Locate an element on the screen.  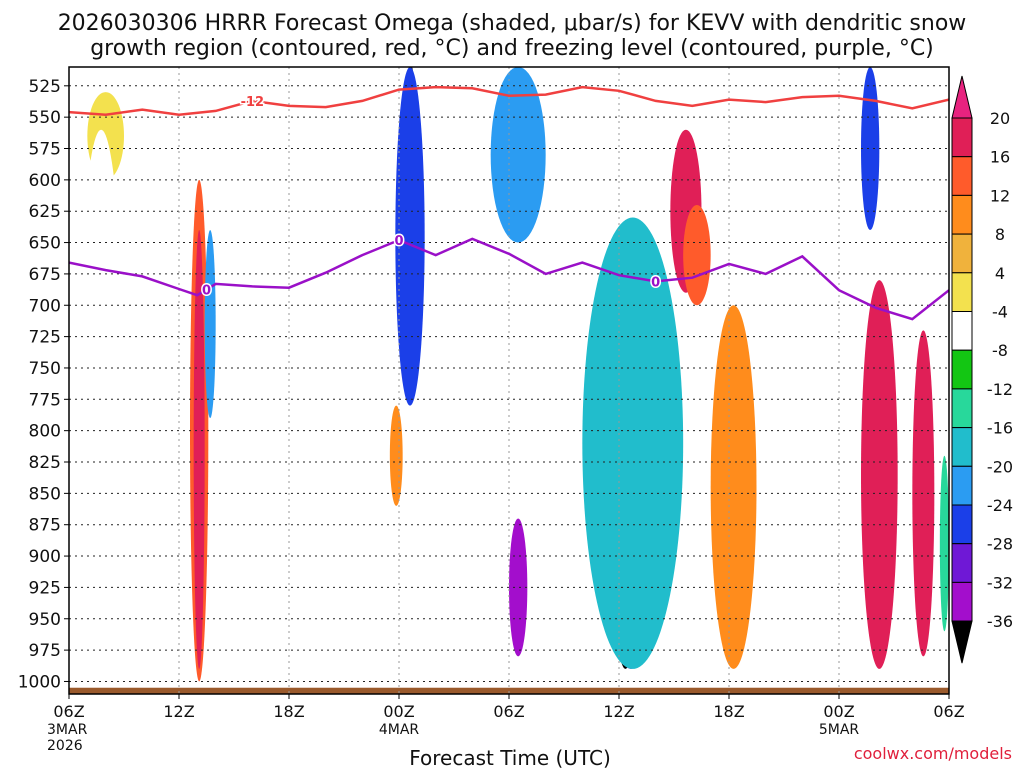
colorbar-label-1: 16 is located at coordinates (1000, 157).